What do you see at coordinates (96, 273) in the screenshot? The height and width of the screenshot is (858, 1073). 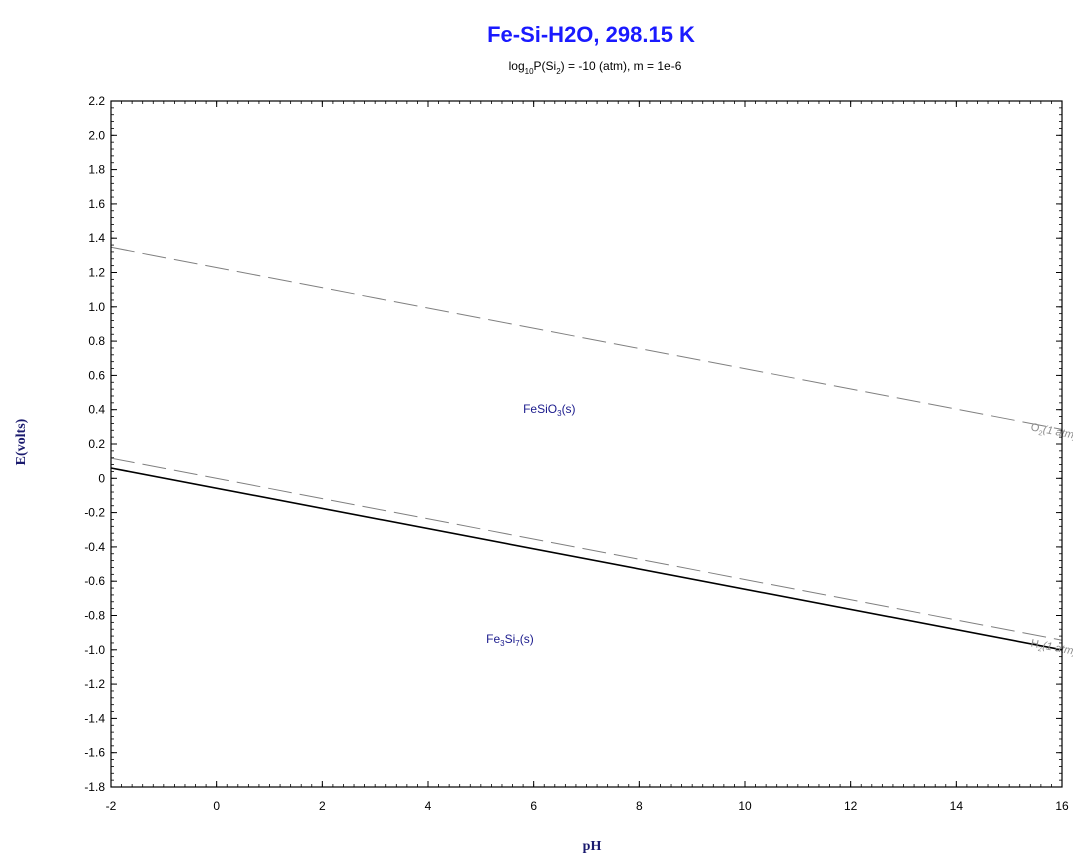 I see `y-tick-label: 1.2` at bounding box center [96, 273].